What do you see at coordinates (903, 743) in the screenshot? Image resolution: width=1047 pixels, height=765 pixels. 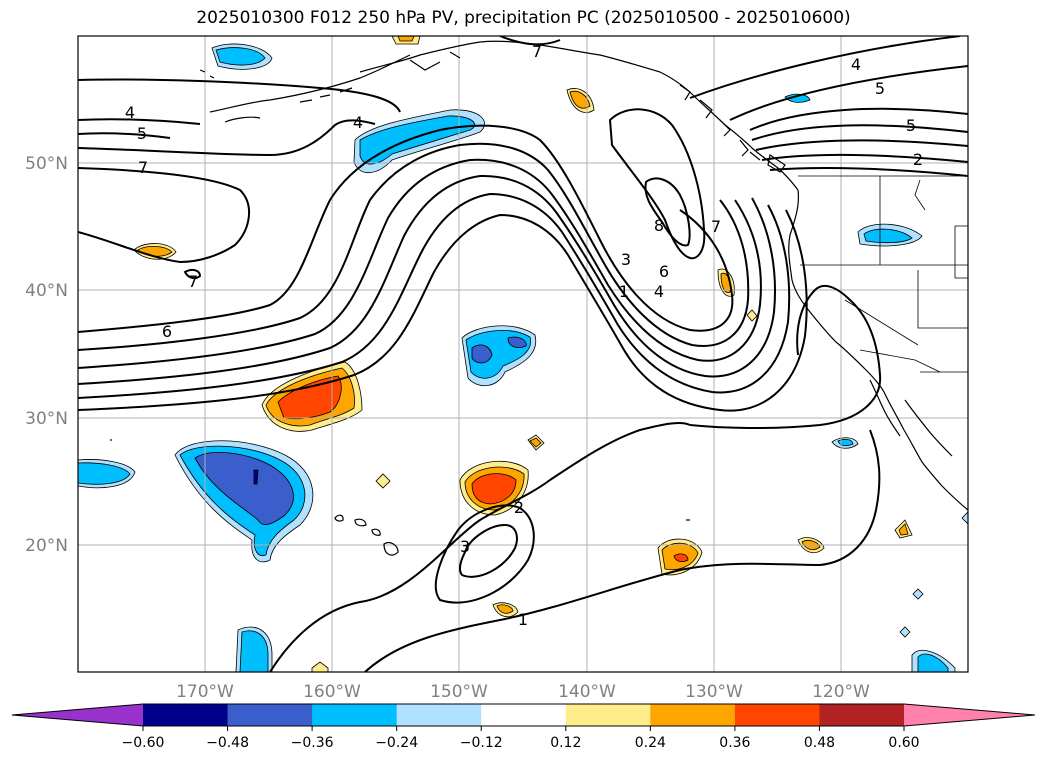 I see `colorbar-tick-label: 0.60` at bounding box center [903, 743].